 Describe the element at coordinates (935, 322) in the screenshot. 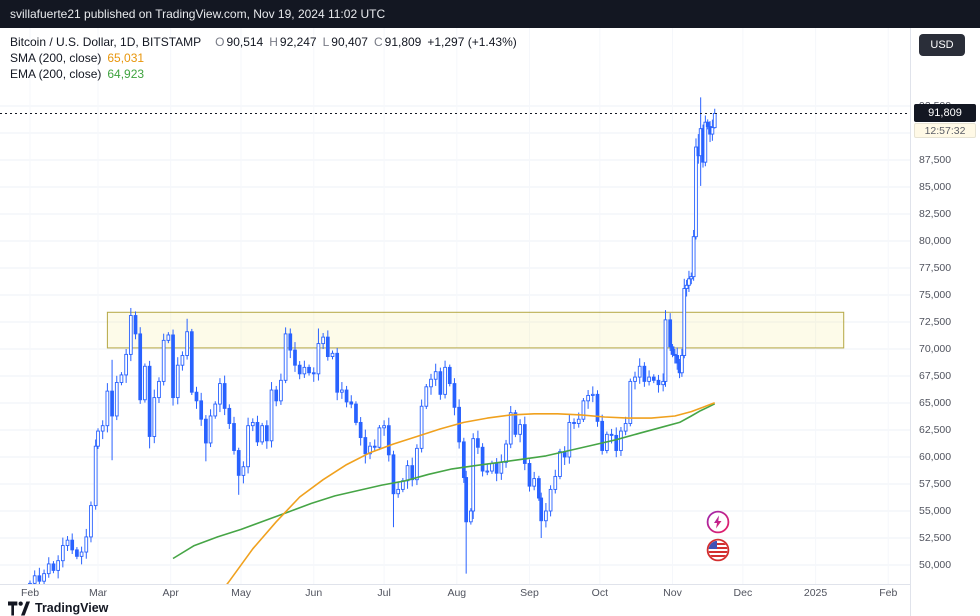

I see `price-tick-label: 72,500` at that location.